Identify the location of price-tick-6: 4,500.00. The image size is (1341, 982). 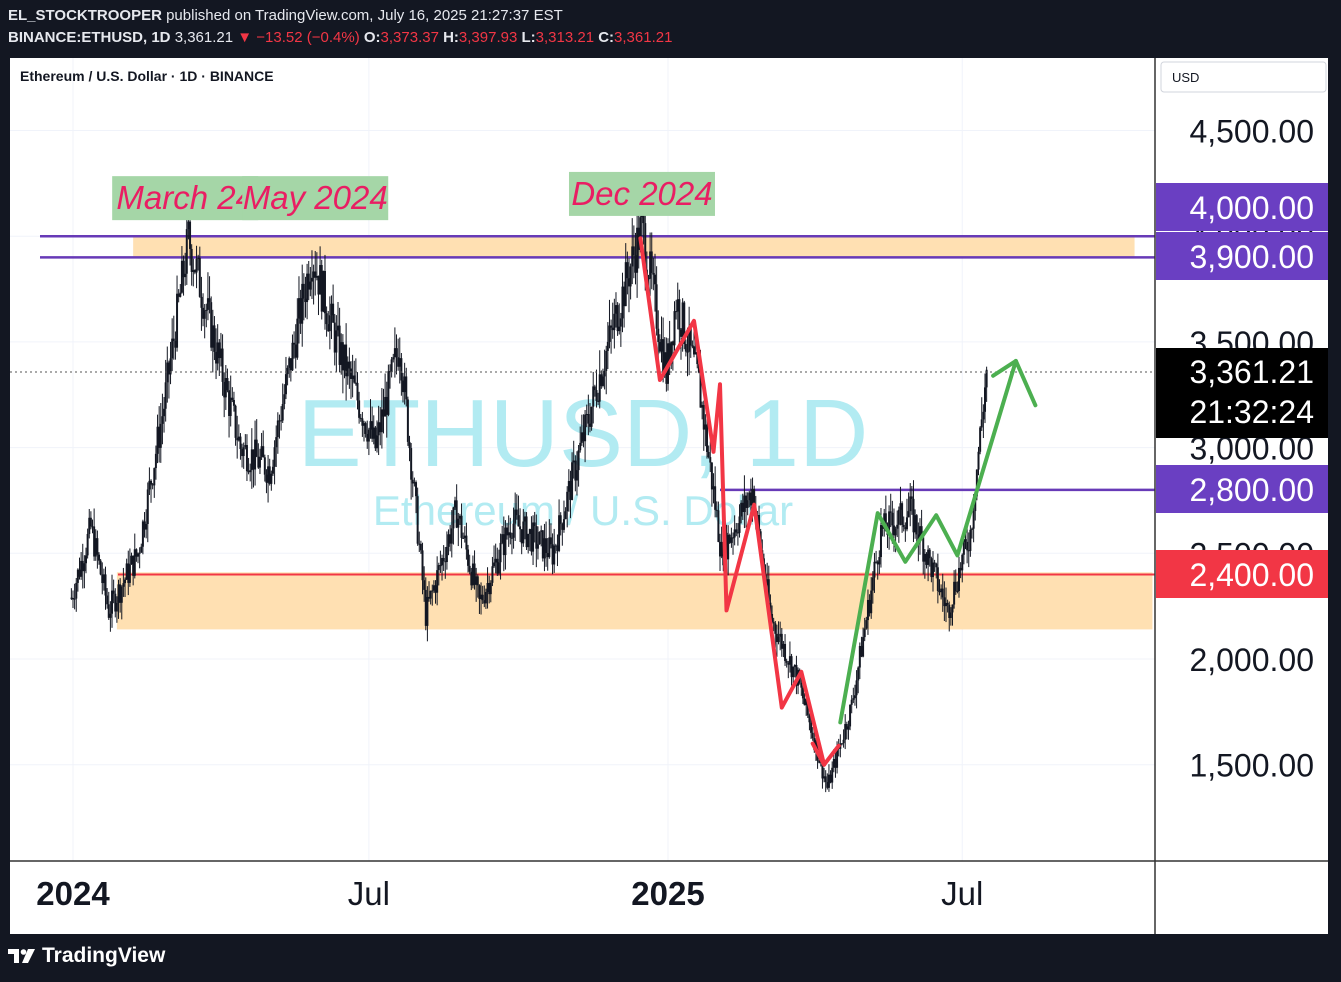
(1251, 132).